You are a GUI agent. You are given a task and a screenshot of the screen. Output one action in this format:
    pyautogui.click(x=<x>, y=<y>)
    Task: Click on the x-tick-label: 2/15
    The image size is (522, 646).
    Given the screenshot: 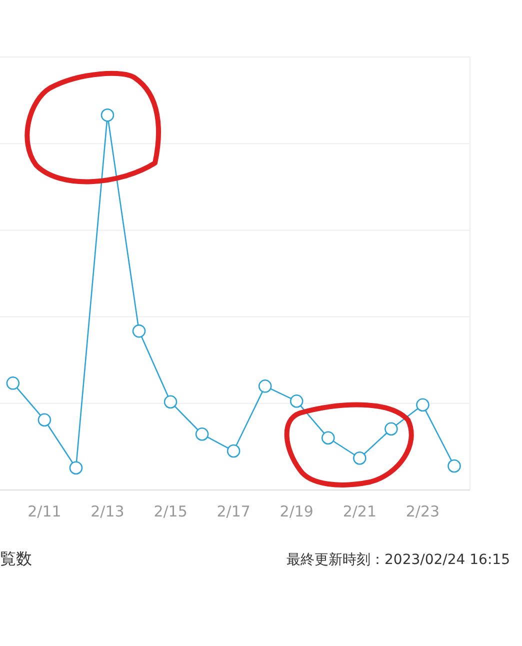 What is the action you would take?
    pyautogui.click(x=171, y=511)
    